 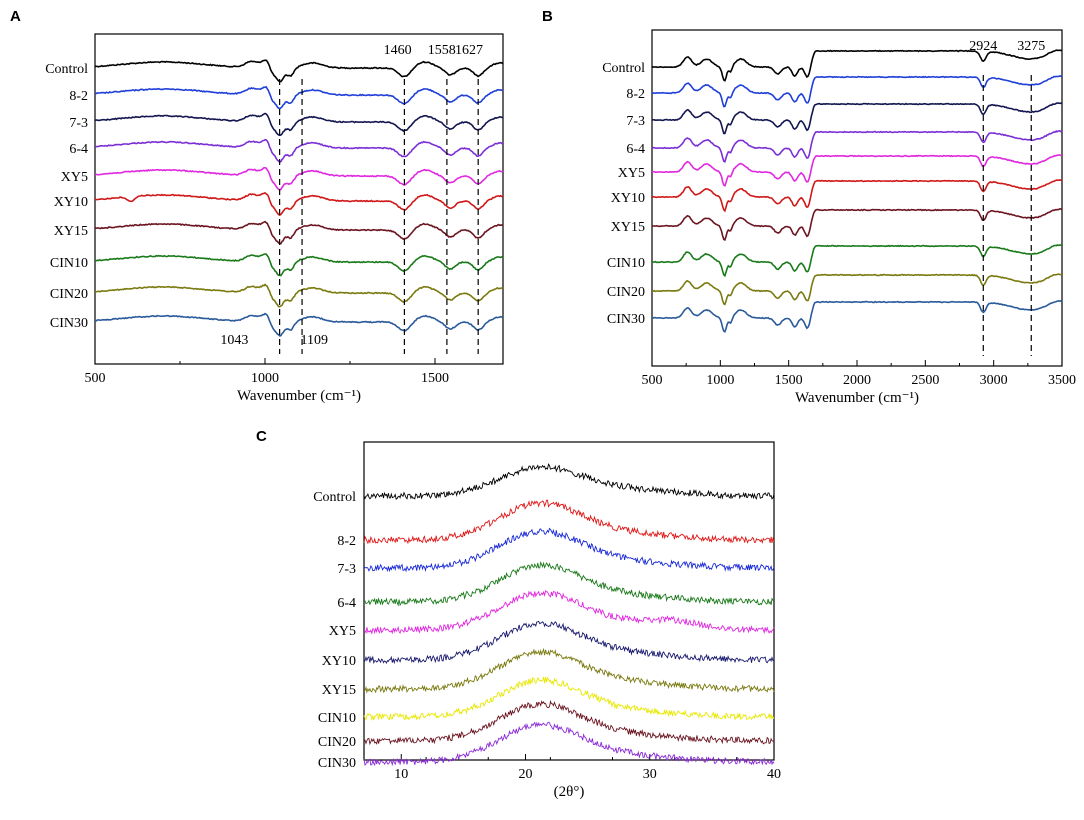 I want to click on panel-label-a: A, so click(x=15, y=16).